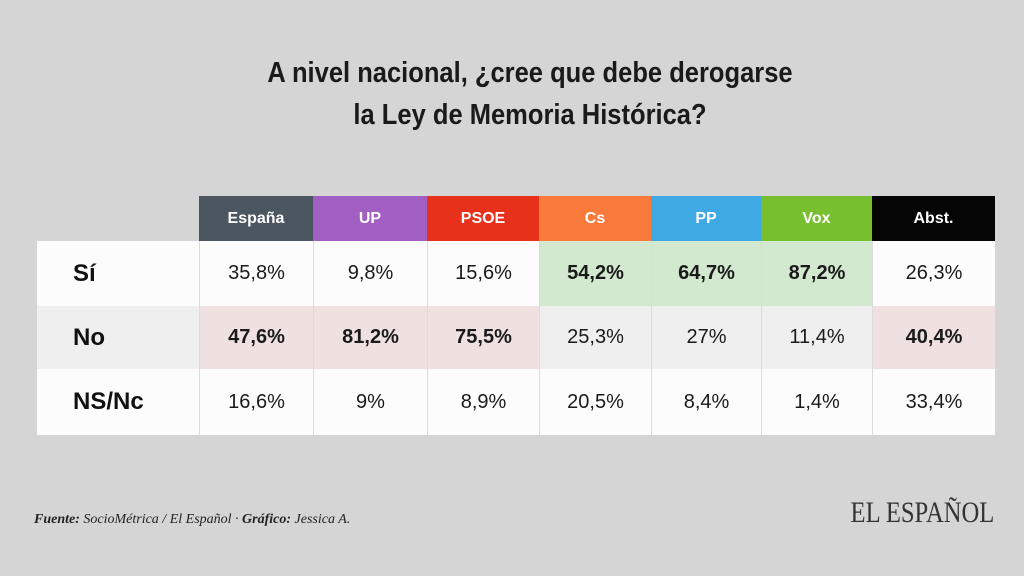  I want to click on table-cell: 16,6%, so click(256, 402).